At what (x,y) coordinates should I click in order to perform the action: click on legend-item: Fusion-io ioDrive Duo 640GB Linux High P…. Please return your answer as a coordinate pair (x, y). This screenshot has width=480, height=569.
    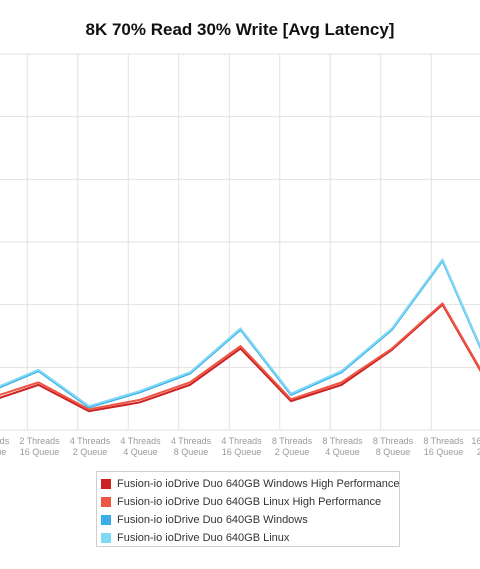
    Looking at the image, I should click on (248, 502).